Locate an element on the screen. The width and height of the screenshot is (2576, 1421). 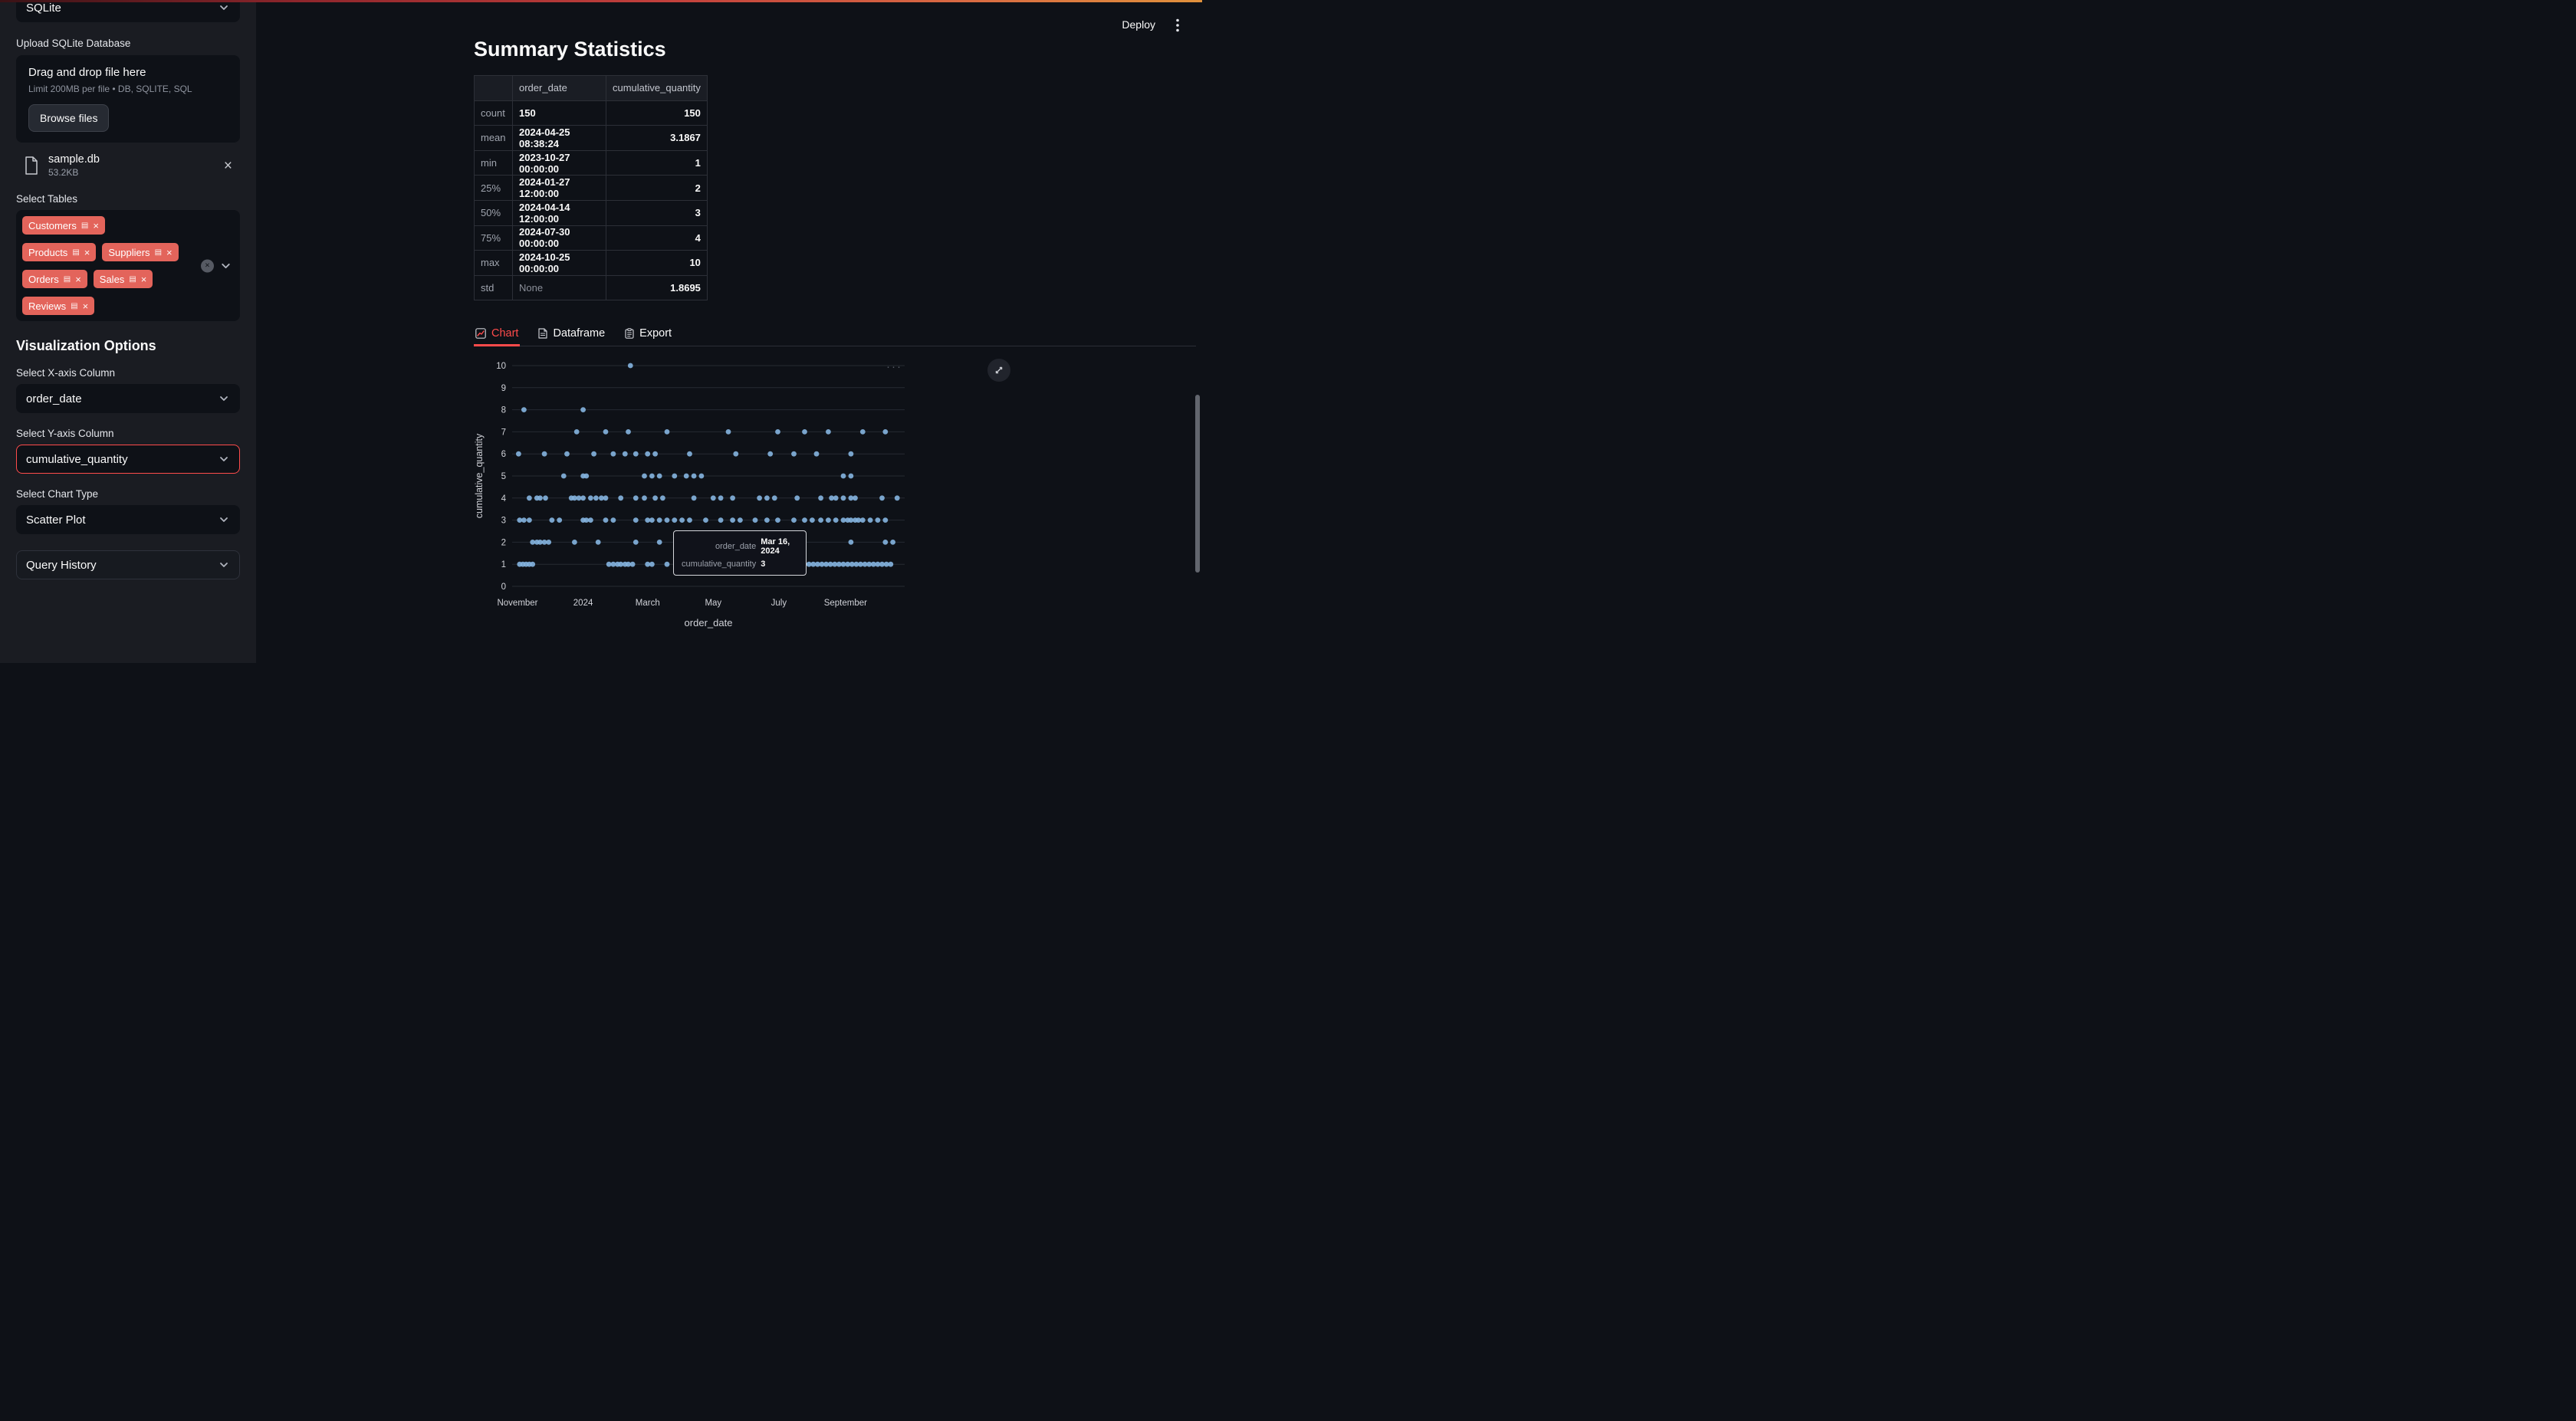
chevron-down-icon is located at coordinates (225, 265).